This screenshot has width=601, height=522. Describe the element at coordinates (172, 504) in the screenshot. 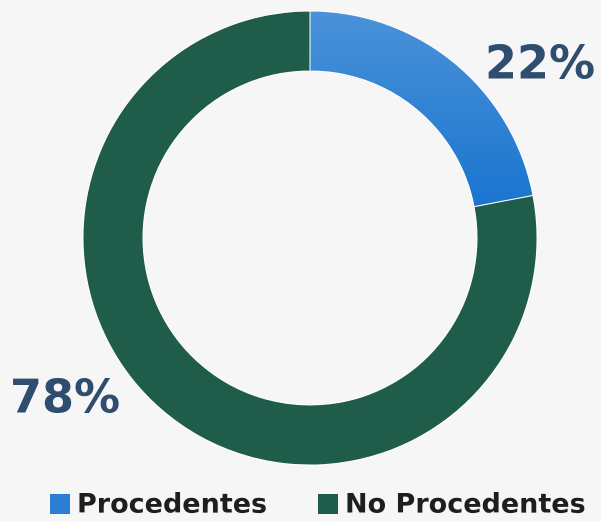

I see `legend-label: Procedentes` at that location.